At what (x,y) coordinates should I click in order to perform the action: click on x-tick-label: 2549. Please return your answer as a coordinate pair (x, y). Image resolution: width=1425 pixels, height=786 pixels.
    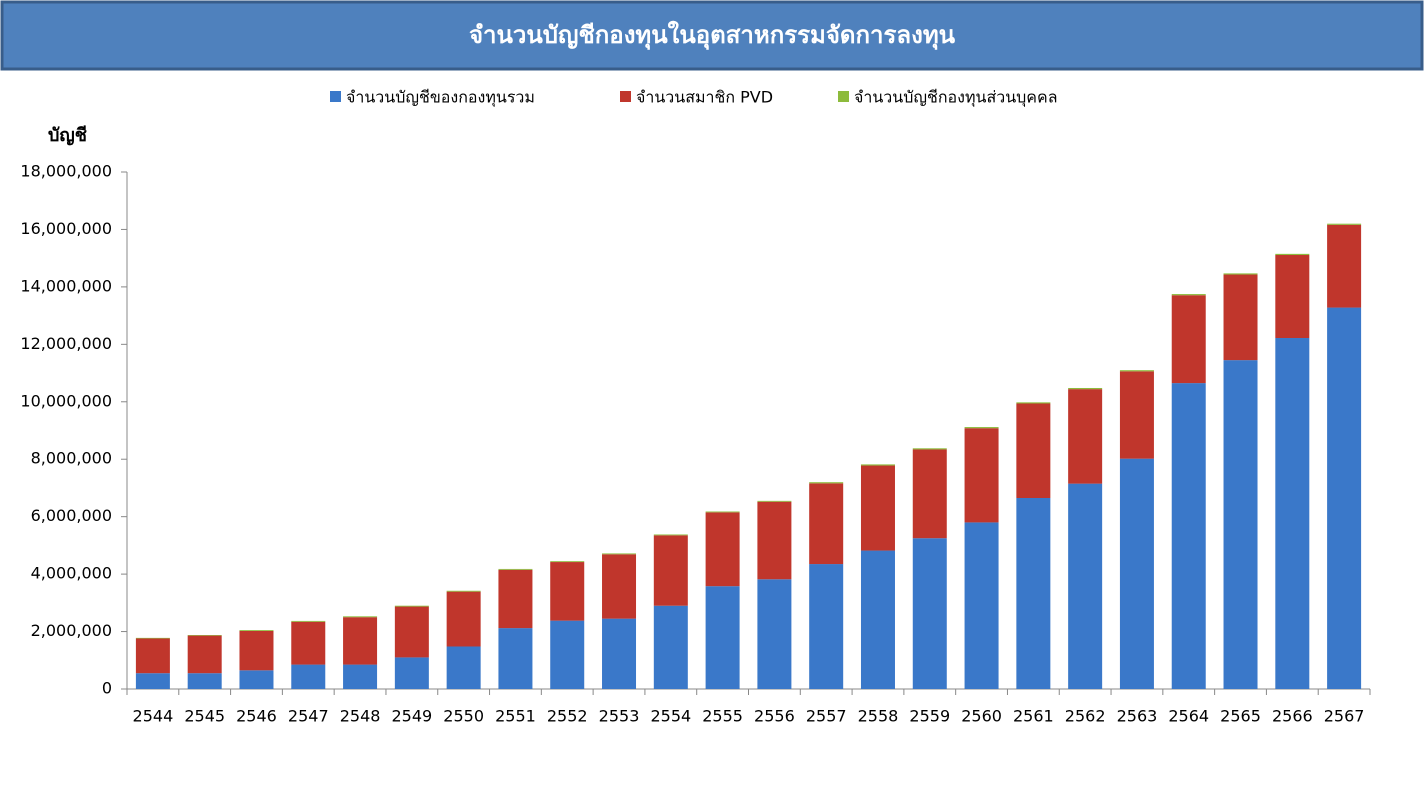
    Looking at the image, I should click on (411, 716).